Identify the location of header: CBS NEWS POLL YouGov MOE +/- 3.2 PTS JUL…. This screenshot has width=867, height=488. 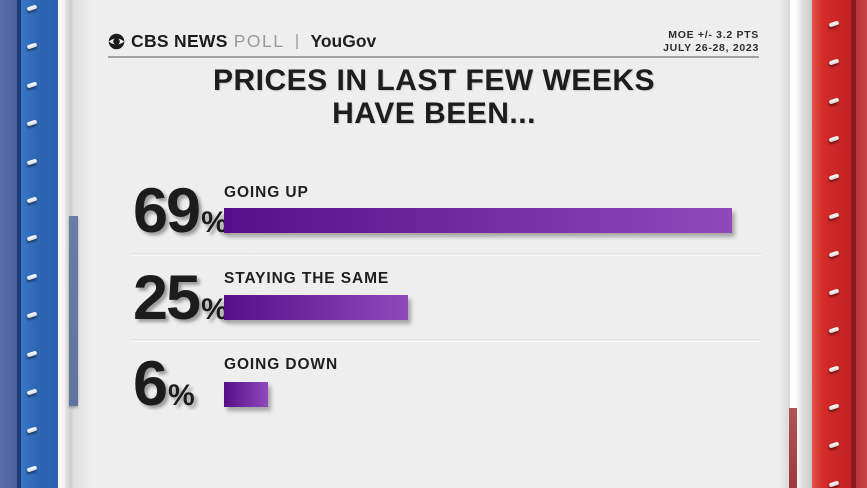
(433, 40).